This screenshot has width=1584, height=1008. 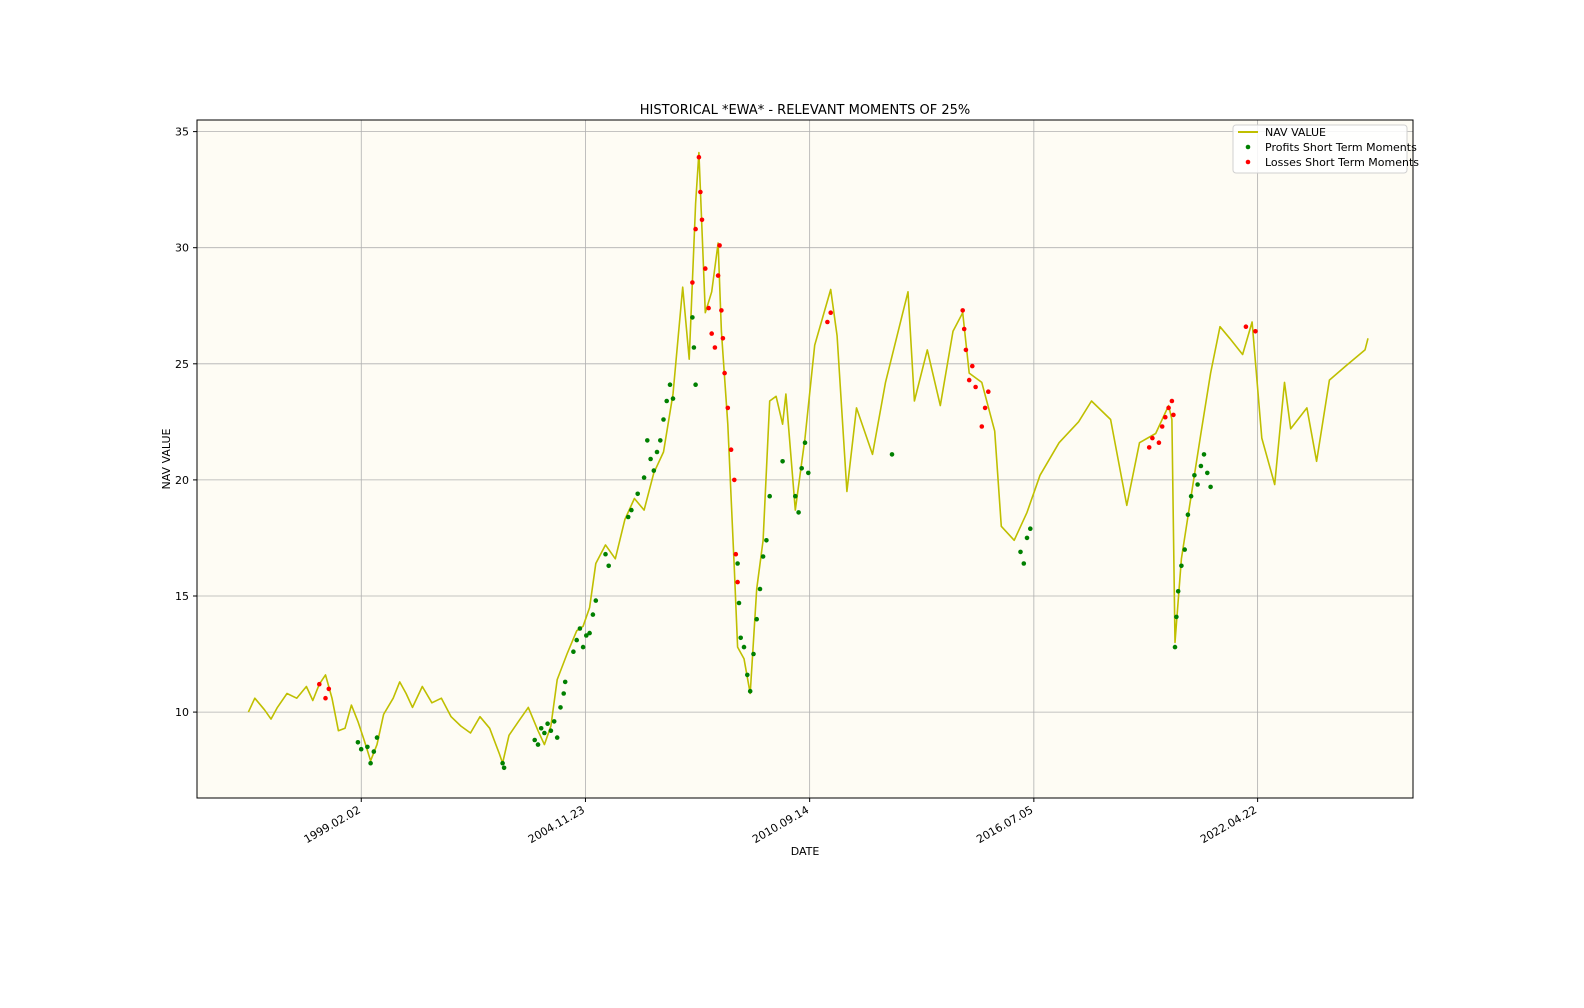 I want to click on y-tick-label: 20, so click(x=182, y=480).